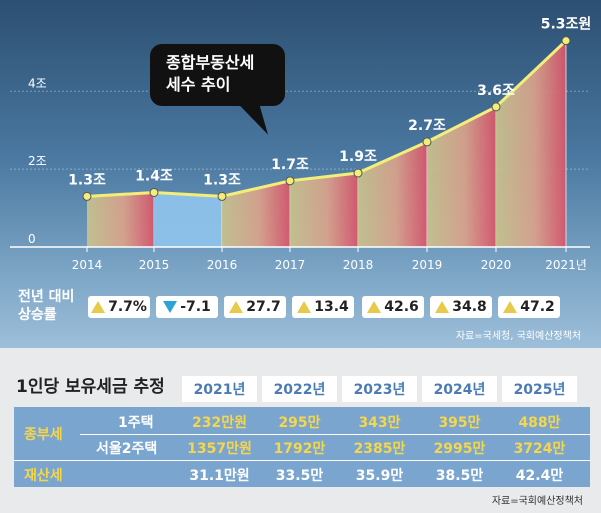 The image size is (601, 513). I want to click on table-cell: 38.5만, so click(459, 476).